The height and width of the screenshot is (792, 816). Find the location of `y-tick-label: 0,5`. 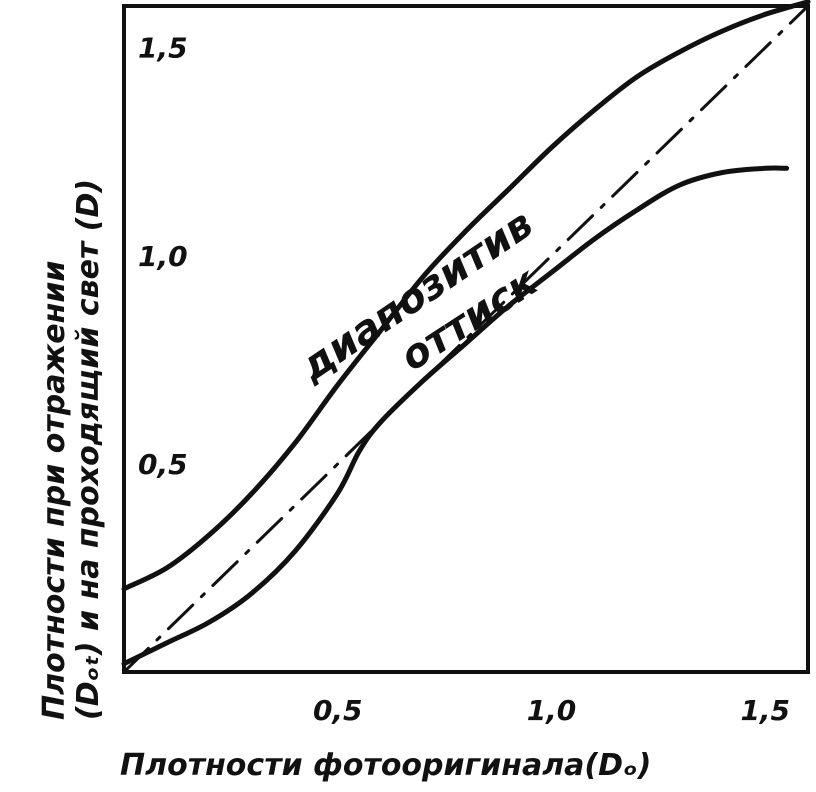

y-tick-label: 0,5 is located at coordinates (163, 464).